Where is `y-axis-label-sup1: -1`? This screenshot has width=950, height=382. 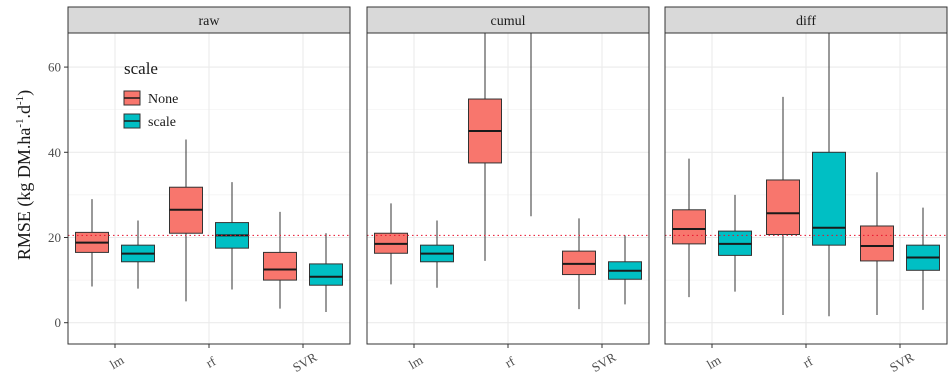
y-axis-label-sup1: -1 is located at coordinates (20, 122).